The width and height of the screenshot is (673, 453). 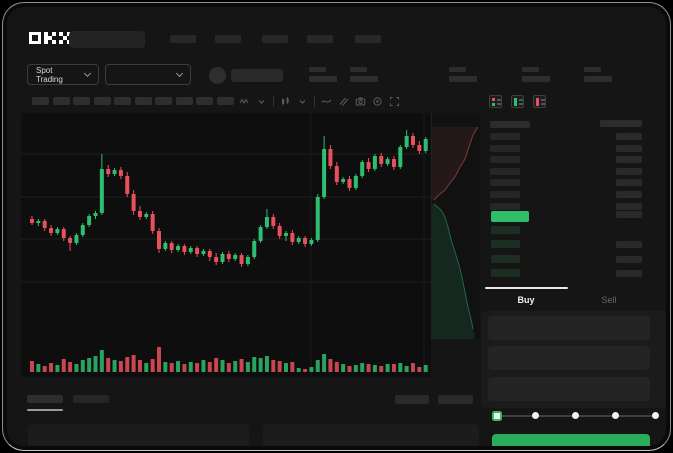 I want to click on indicators-icon, so click(x=244, y=101).